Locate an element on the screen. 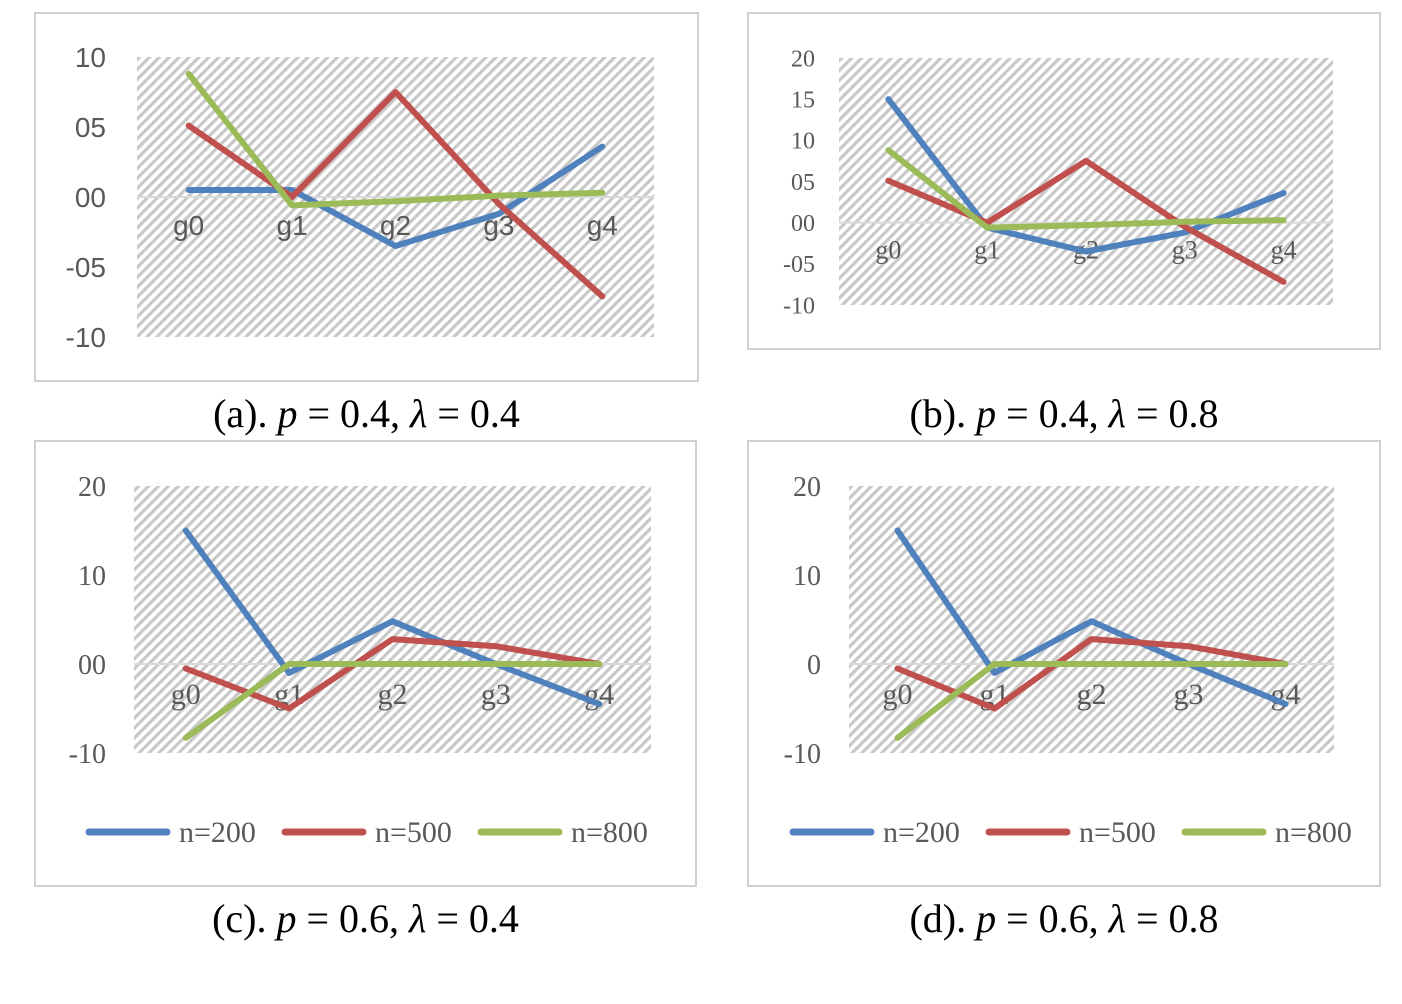 This screenshot has height=1004, width=1402. caption-c: (c). p = 0.6, λ = 0.4 is located at coordinates (365, 918).